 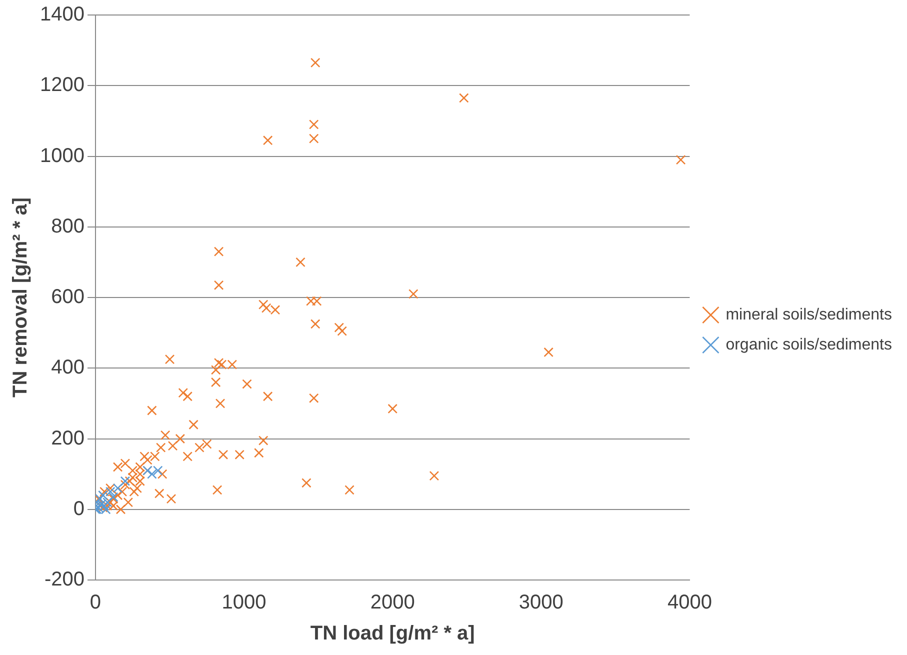 What do you see at coordinates (21, 297) in the screenshot?
I see `y-axis-title: TN removal [g/m² * a]` at bounding box center [21, 297].